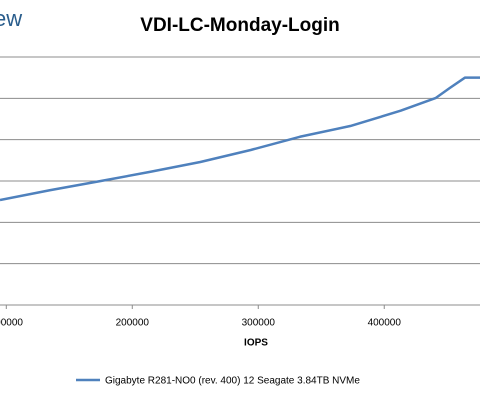 The image size is (480, 401). Describe the element at coordinates (239, 25) in the screenshot. I see `chart-title: VDI-LC-Monday-Login` at that location.